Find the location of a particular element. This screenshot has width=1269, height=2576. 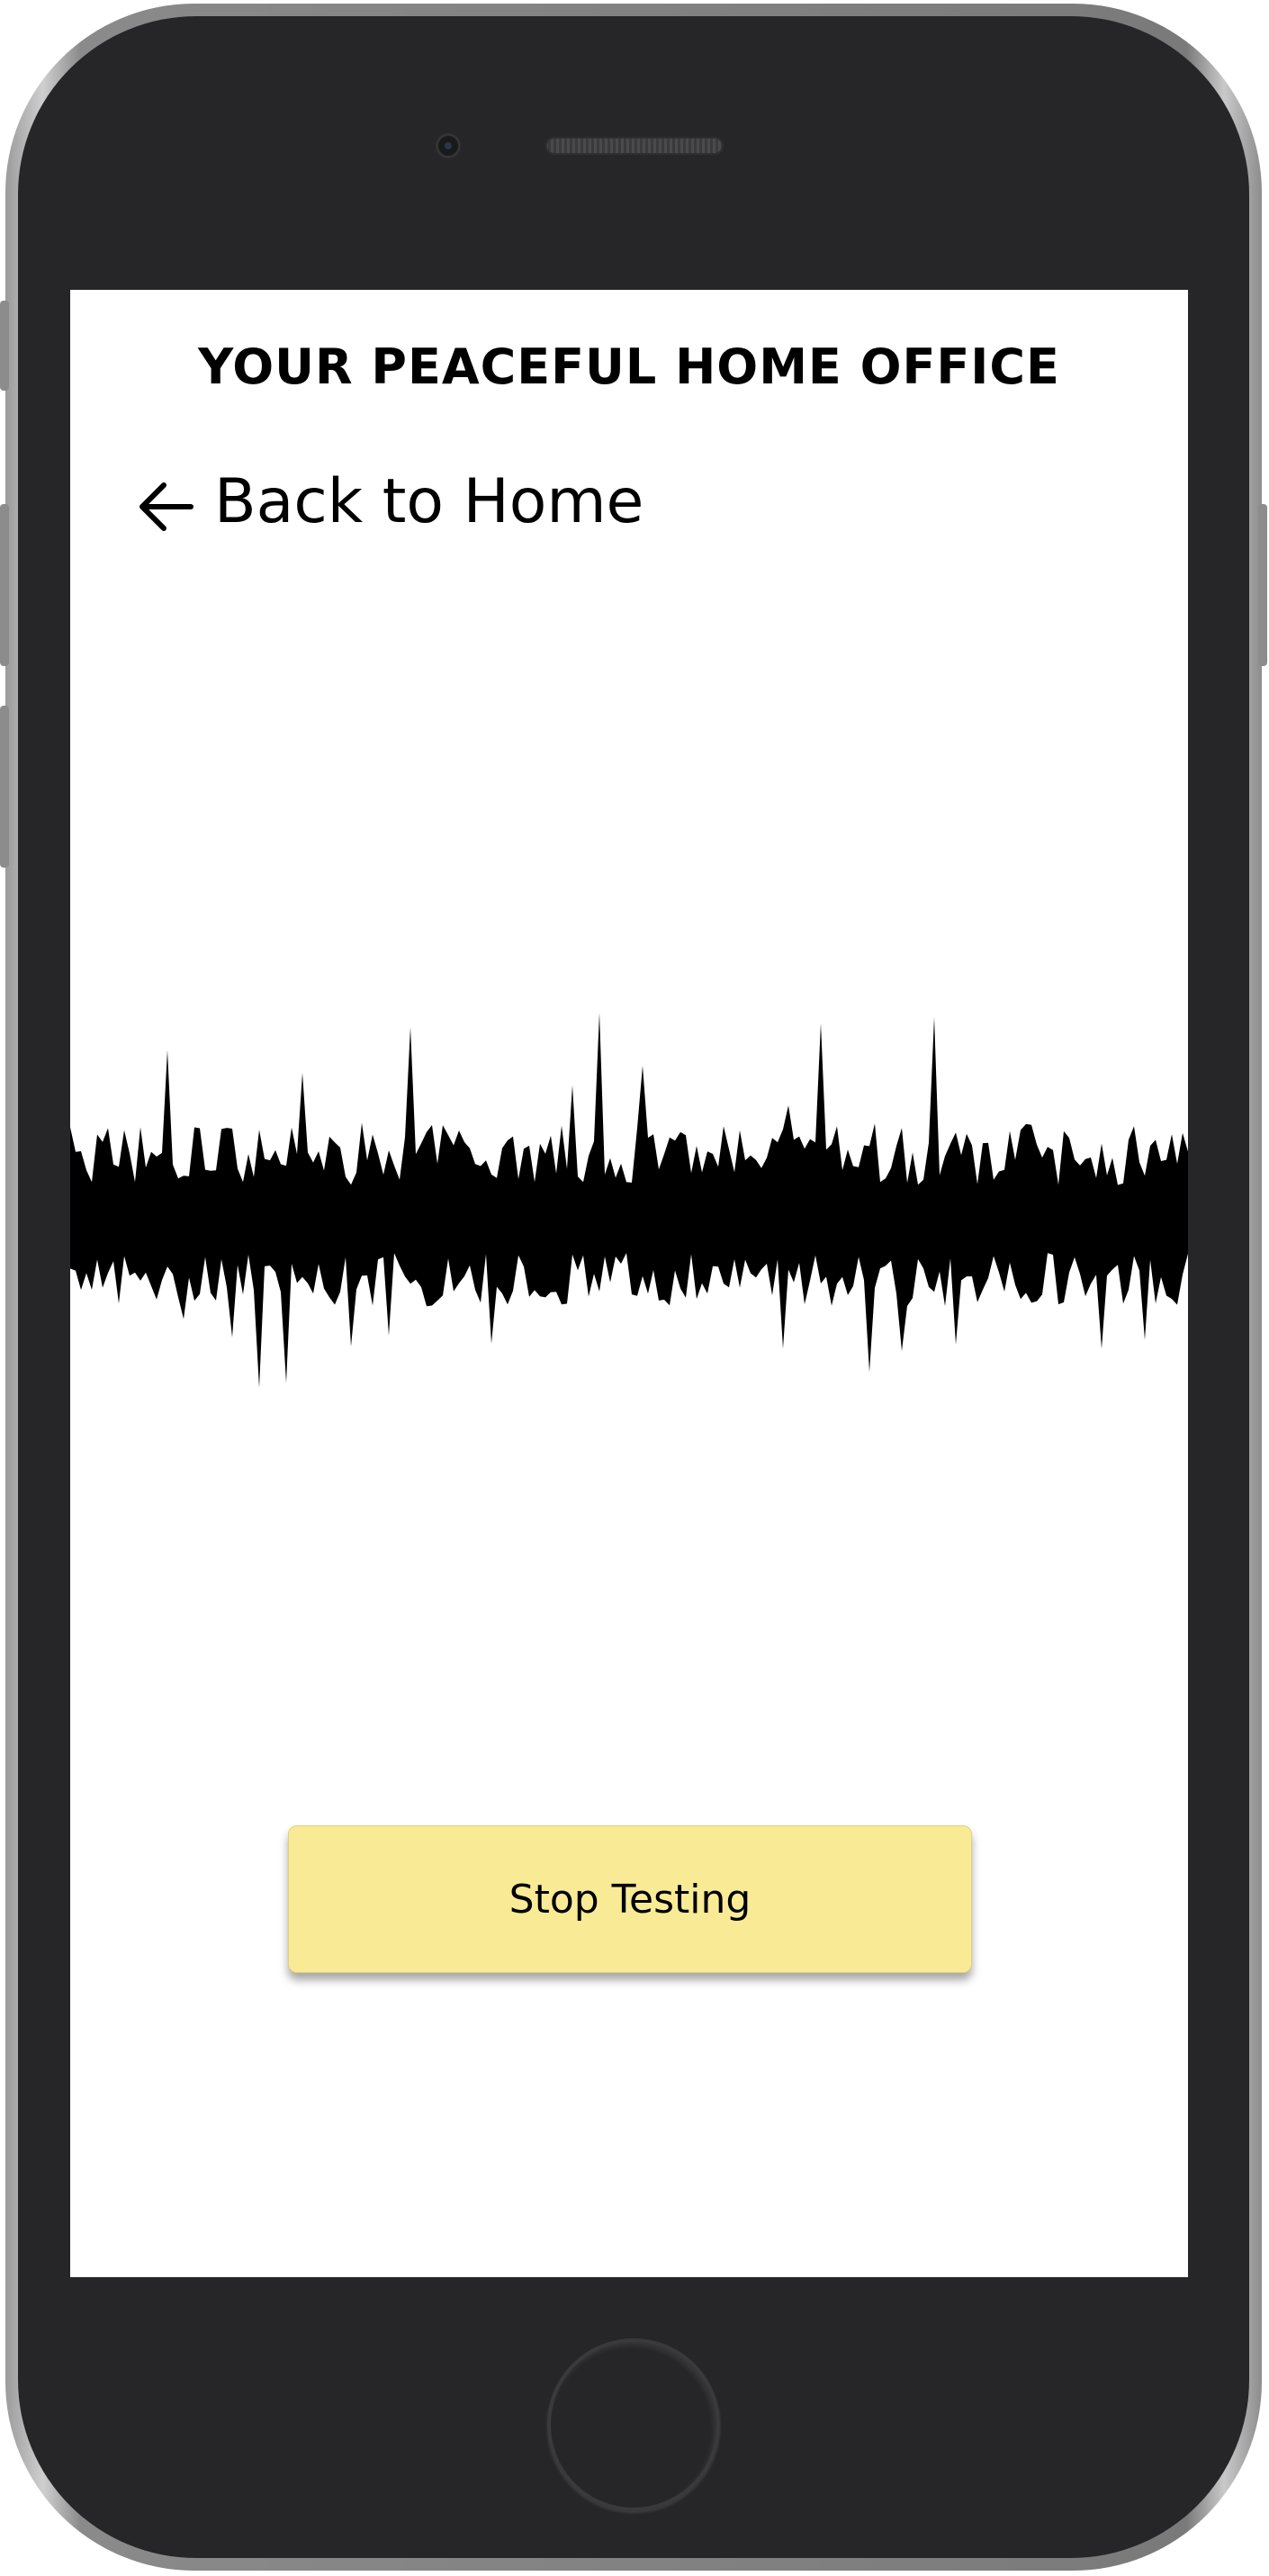

earpiece-speaker is located at coordinates (634, 146).